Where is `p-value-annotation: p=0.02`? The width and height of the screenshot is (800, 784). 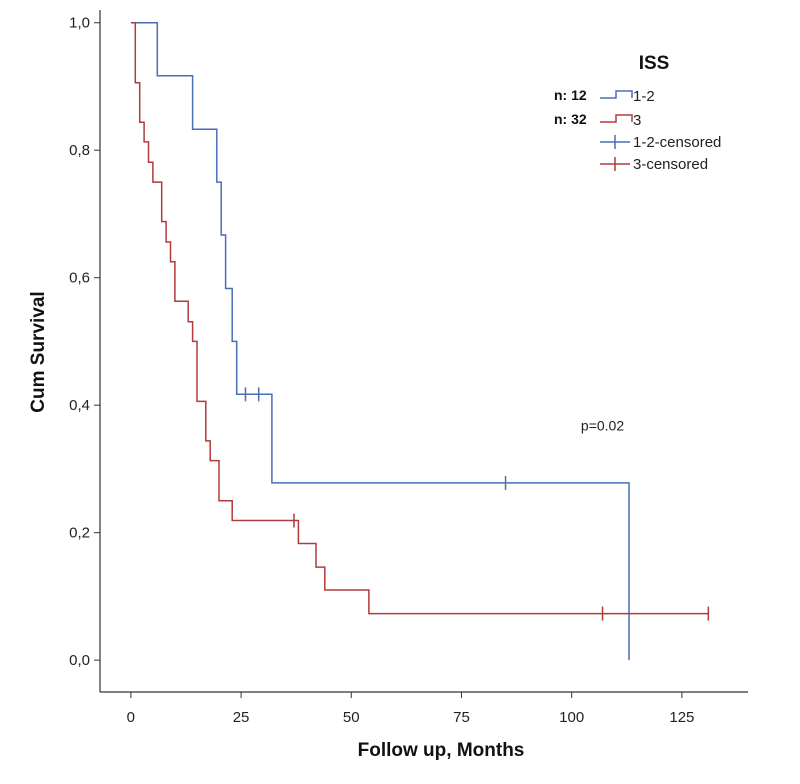 p-value-annotation: p=0.02 is located at coordinates (602, 426).